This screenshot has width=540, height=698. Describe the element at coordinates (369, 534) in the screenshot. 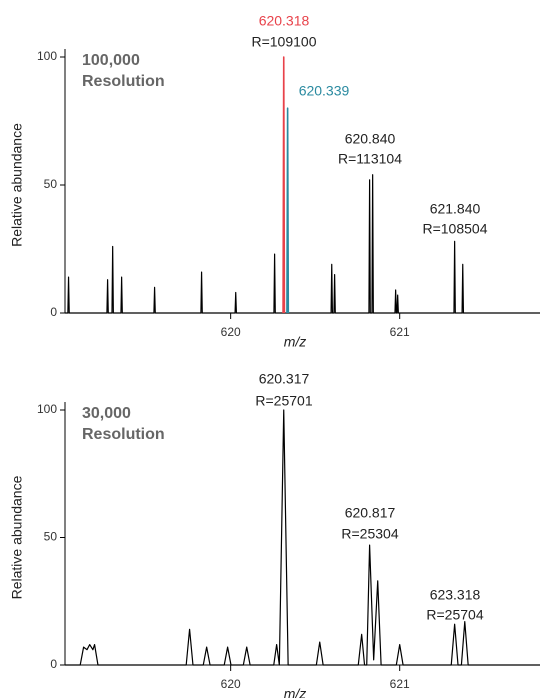

I see `peak-annotation: R=25304` at that location.